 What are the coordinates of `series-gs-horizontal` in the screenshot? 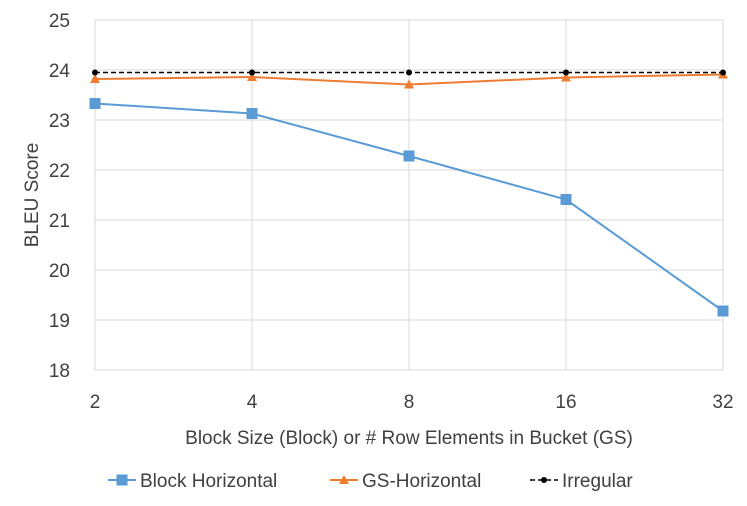 It's located at (409, 79).